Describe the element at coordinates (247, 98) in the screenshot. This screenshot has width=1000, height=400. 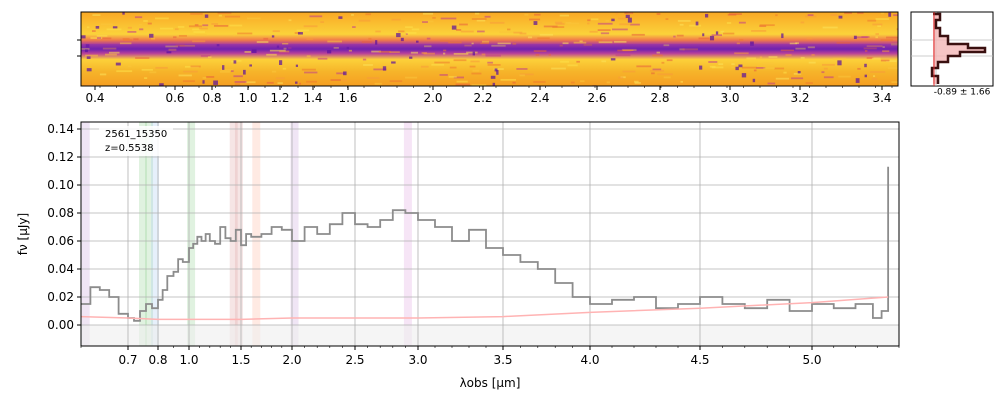
I see `heatmap-x-tick-label: 1.0` at that location.